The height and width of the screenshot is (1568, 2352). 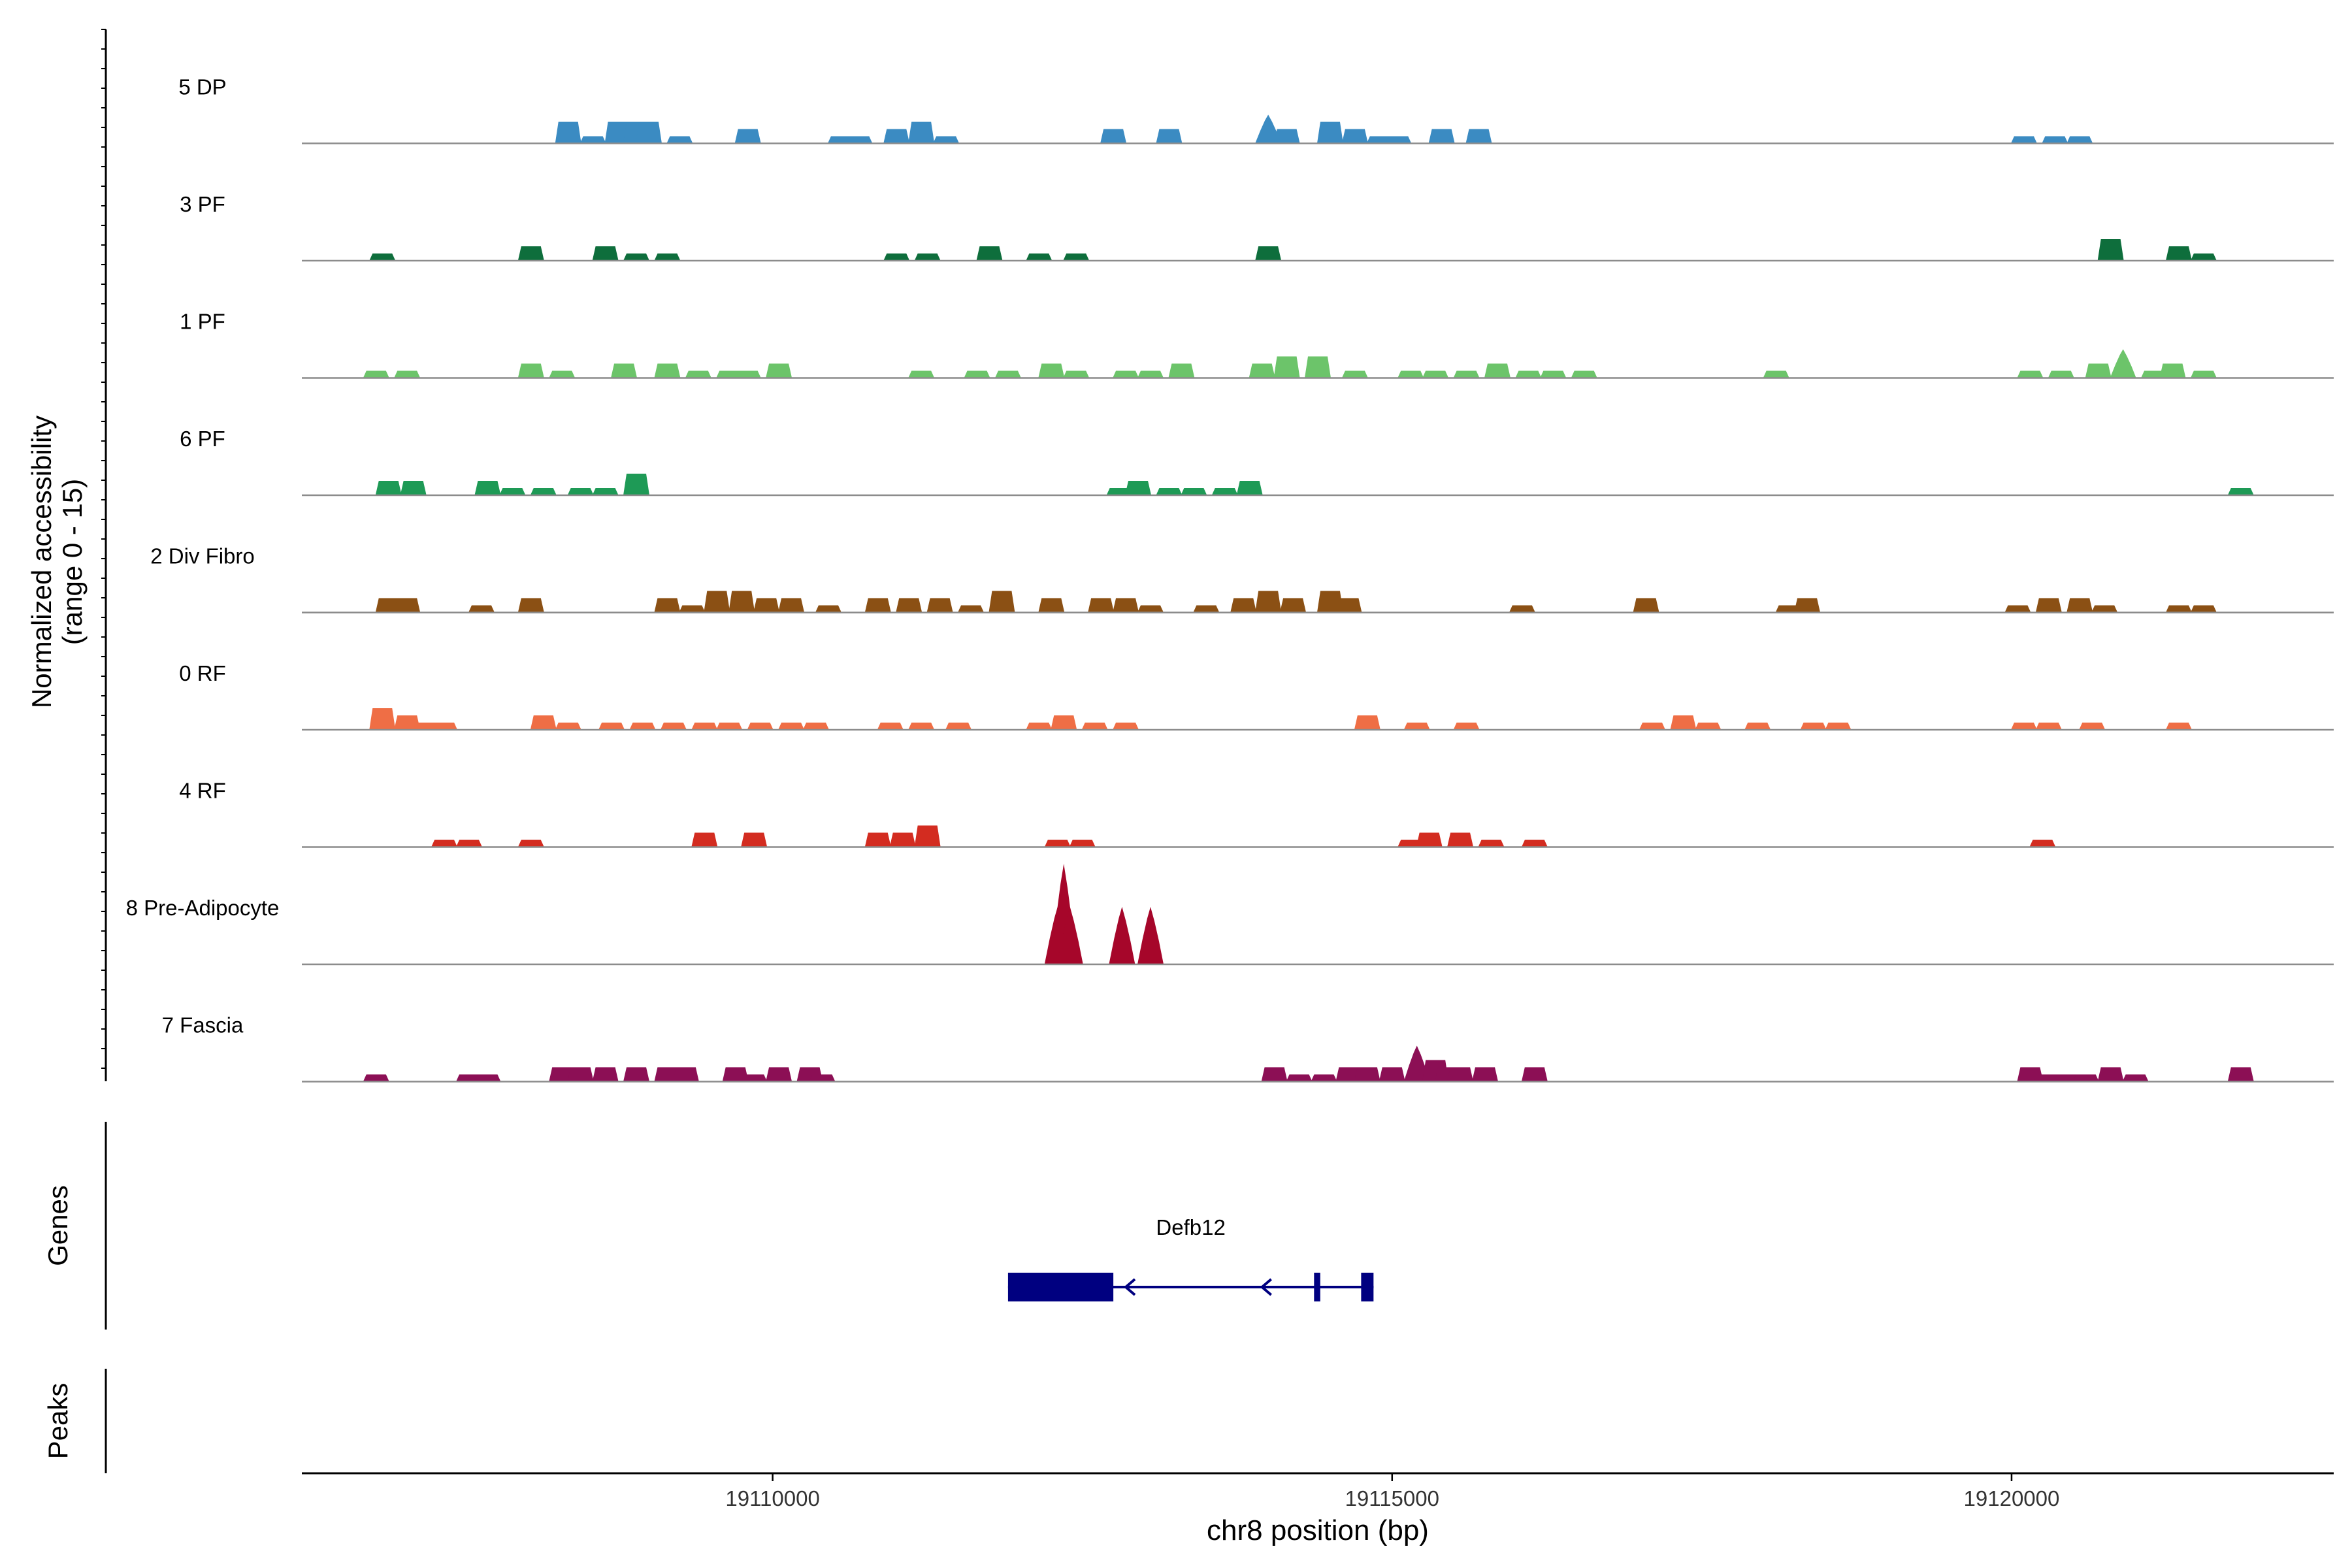 What do you see at coordinates (1318, 1530) in the screenshot?
I see `x-axis-label: chr8 position (bp)` at bounding box center [1318, 1530].